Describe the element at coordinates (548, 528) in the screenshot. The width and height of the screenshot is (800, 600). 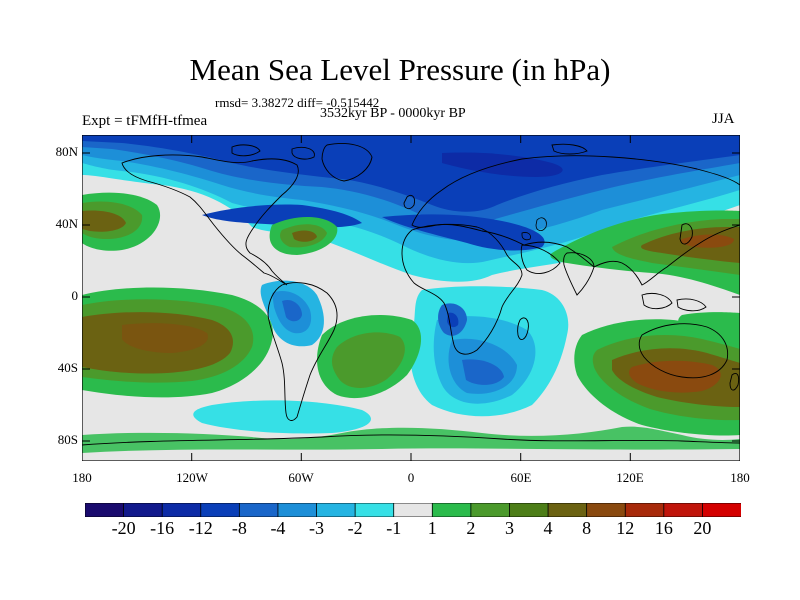
I see `colorbar-label: 4` at that location.